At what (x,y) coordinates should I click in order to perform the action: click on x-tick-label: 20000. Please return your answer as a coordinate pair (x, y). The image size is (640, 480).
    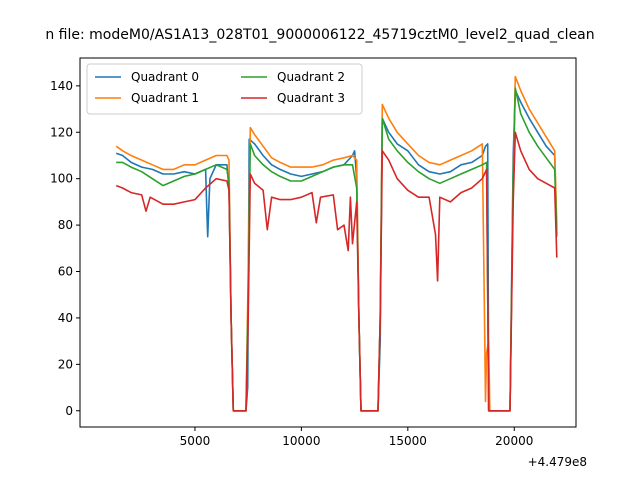
    Looking at the image, I should click on (514, 441).